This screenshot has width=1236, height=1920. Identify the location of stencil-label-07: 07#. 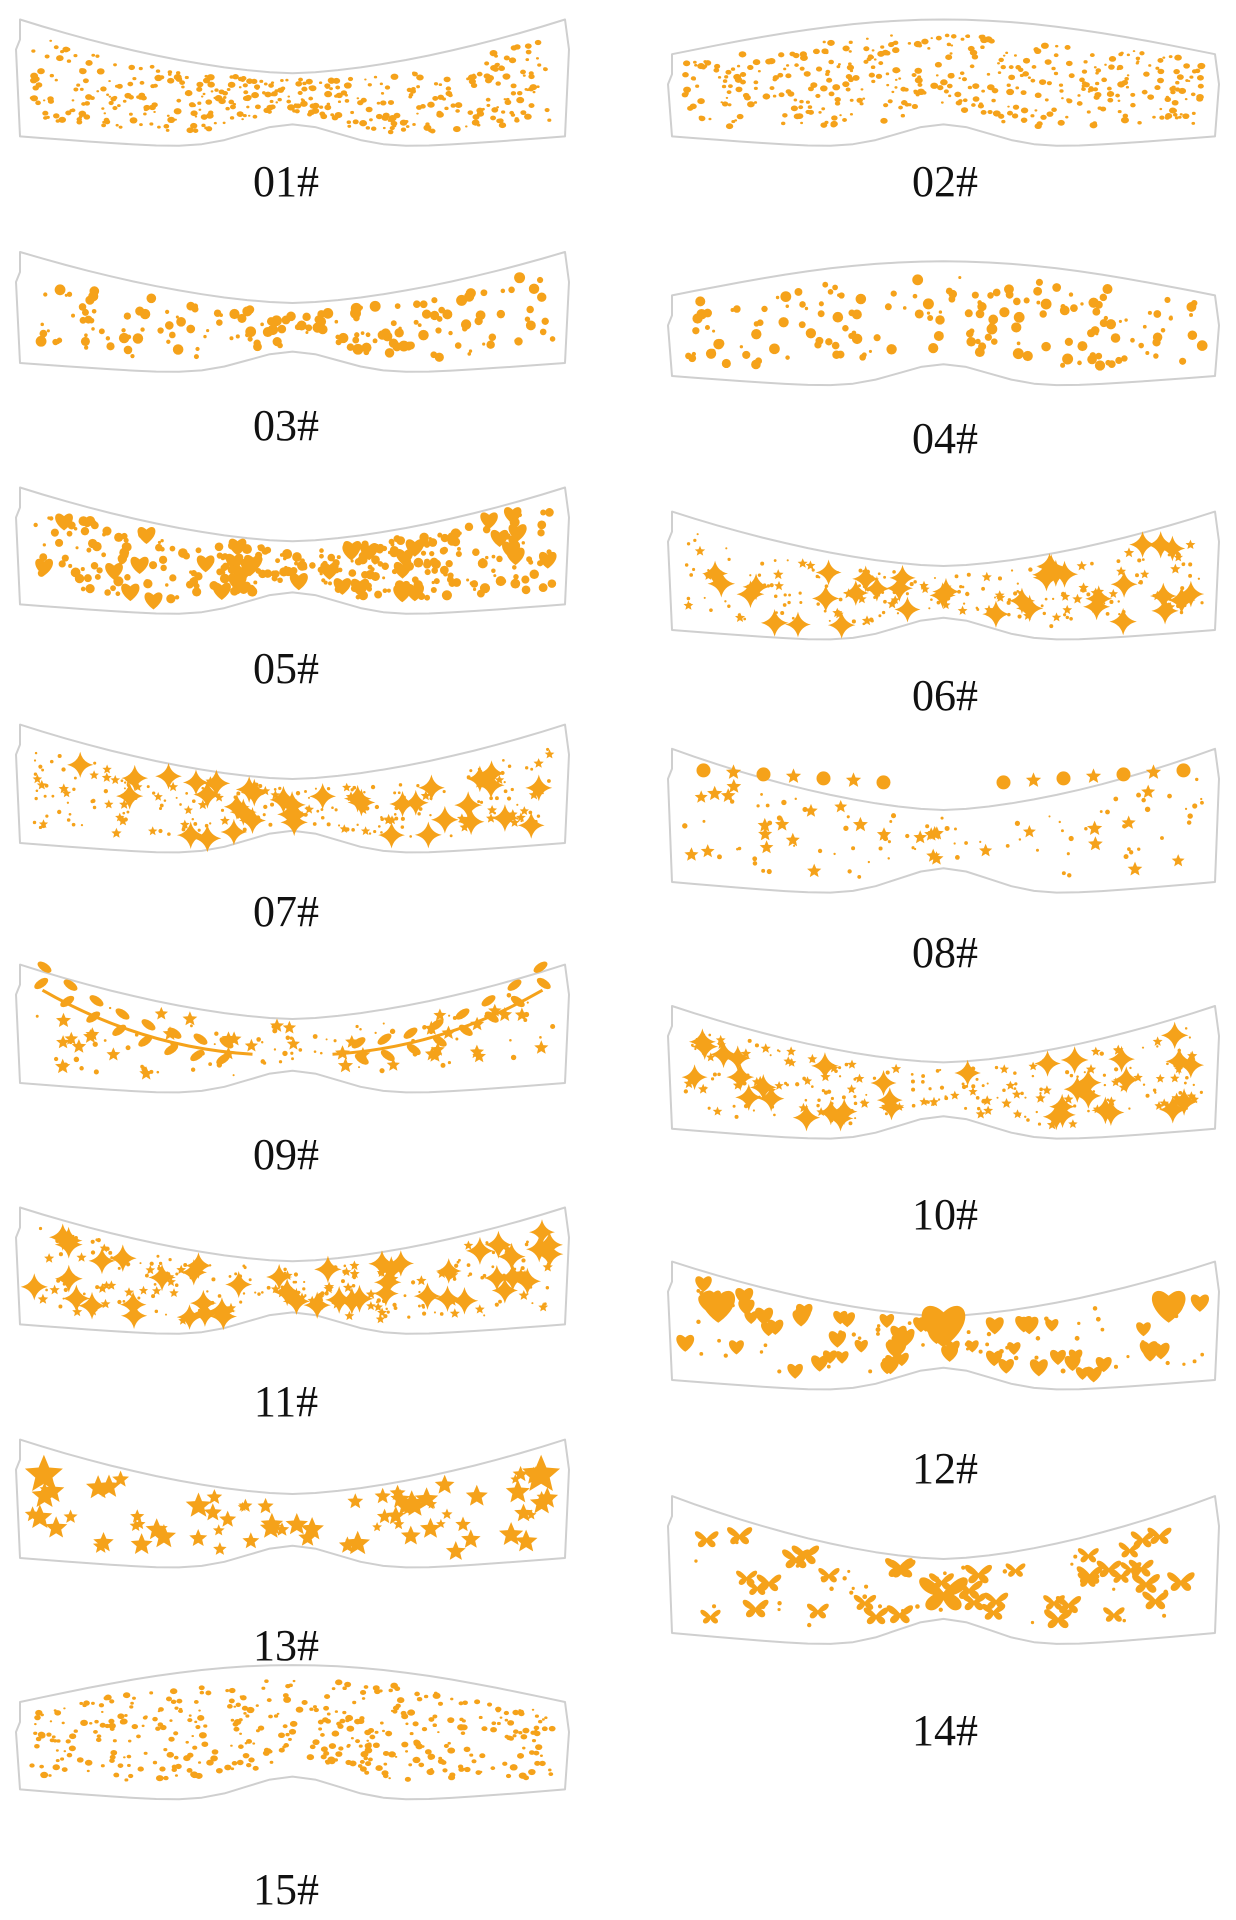
(286, 911).